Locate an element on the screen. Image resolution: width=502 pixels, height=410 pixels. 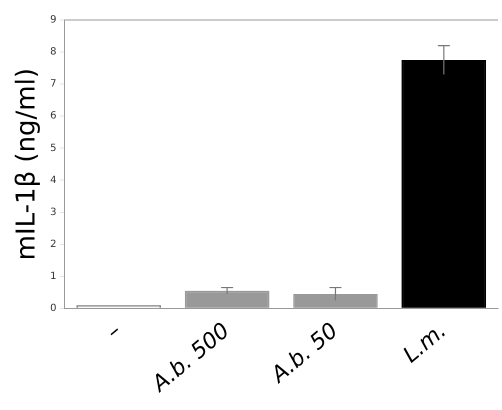
y-tick-label: 9 is located at coordinates (53, 20).